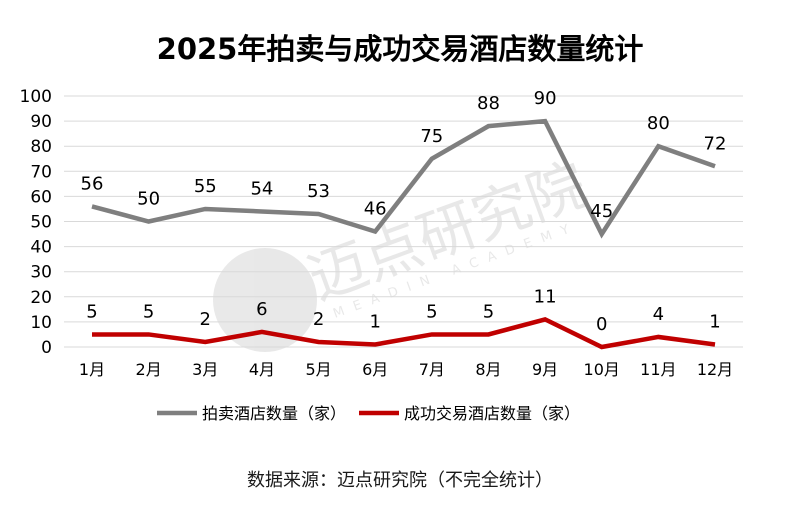 The width and height of the screenshot is (800, 516). I want to click on y-tick-label: 0, so click(46, 348).